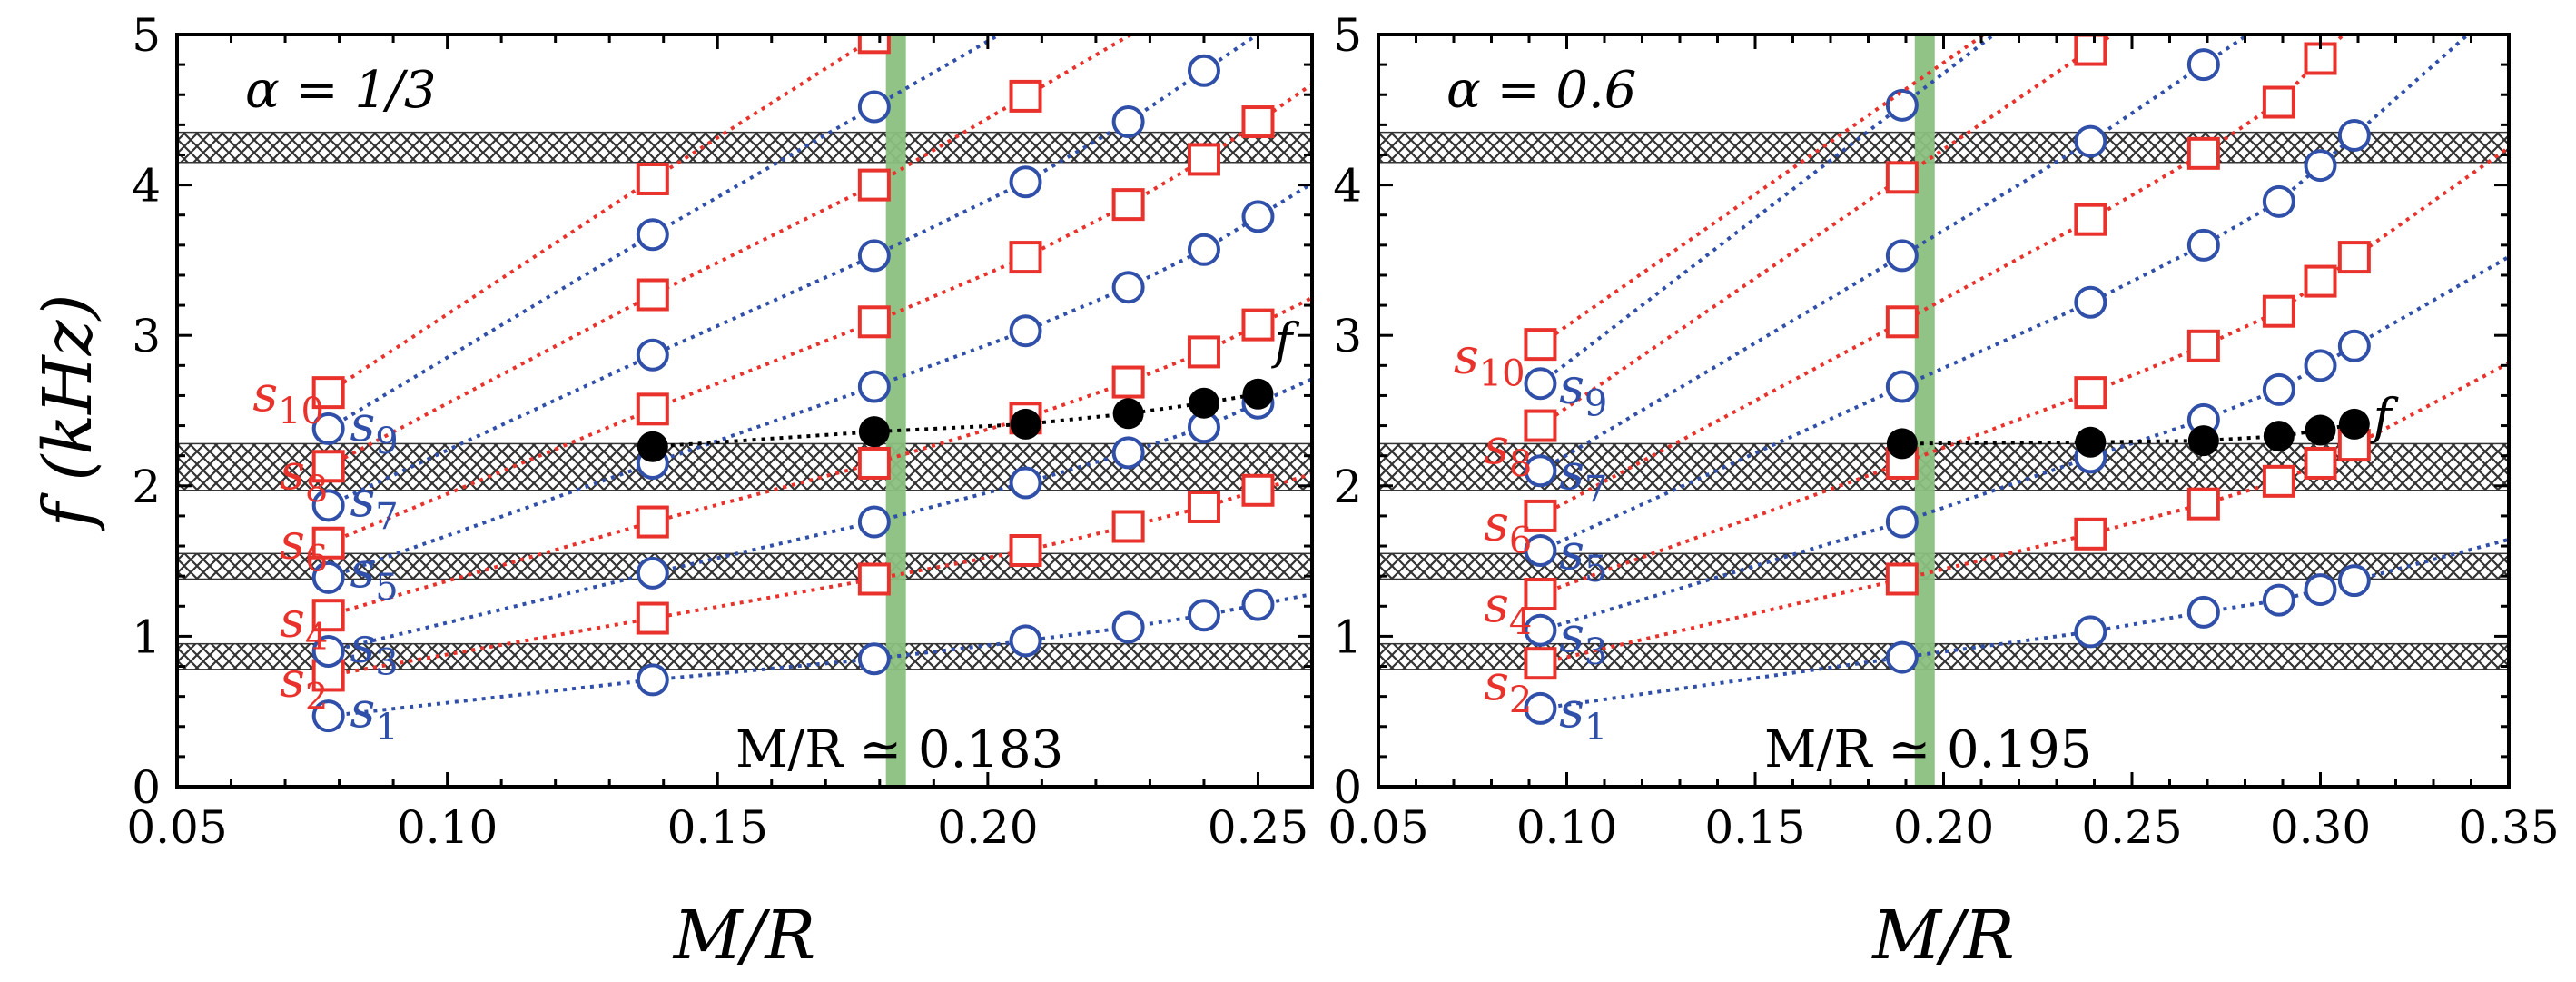 This screenshot has height=982, width=2576. Describe the element at coordinates (1583, 556) in the screenshot. I see `series-label-s5: s5` at that location.